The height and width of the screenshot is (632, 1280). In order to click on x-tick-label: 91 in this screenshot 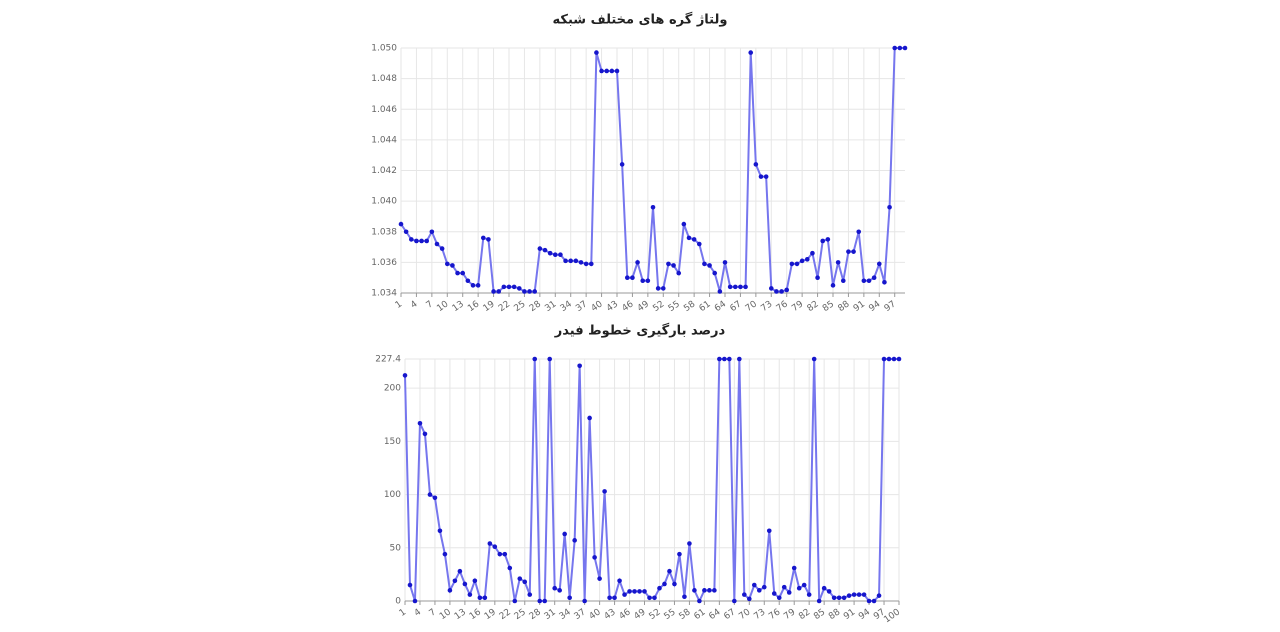, I will do `click(859, 306)`.